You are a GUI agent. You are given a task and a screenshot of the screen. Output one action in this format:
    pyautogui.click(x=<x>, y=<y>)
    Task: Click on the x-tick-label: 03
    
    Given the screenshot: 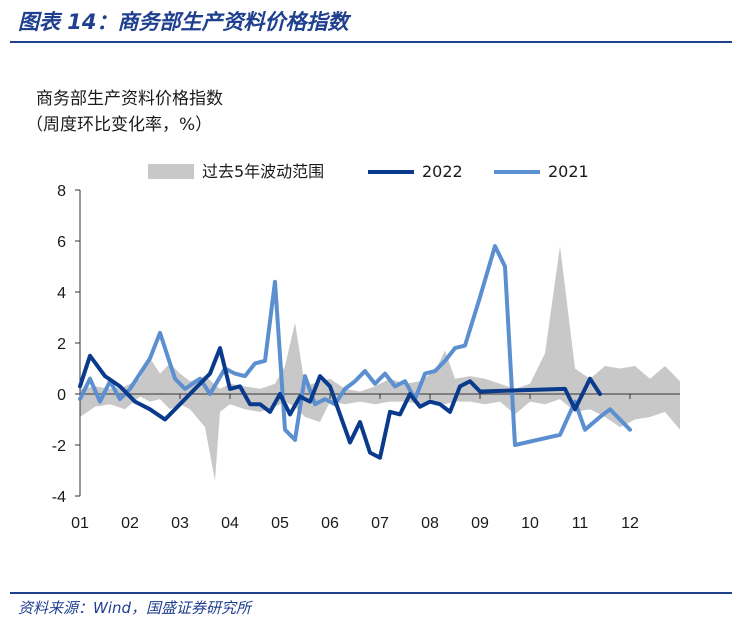 What is the action you would take?
    pyautogui.click(x=180, y=523)
    